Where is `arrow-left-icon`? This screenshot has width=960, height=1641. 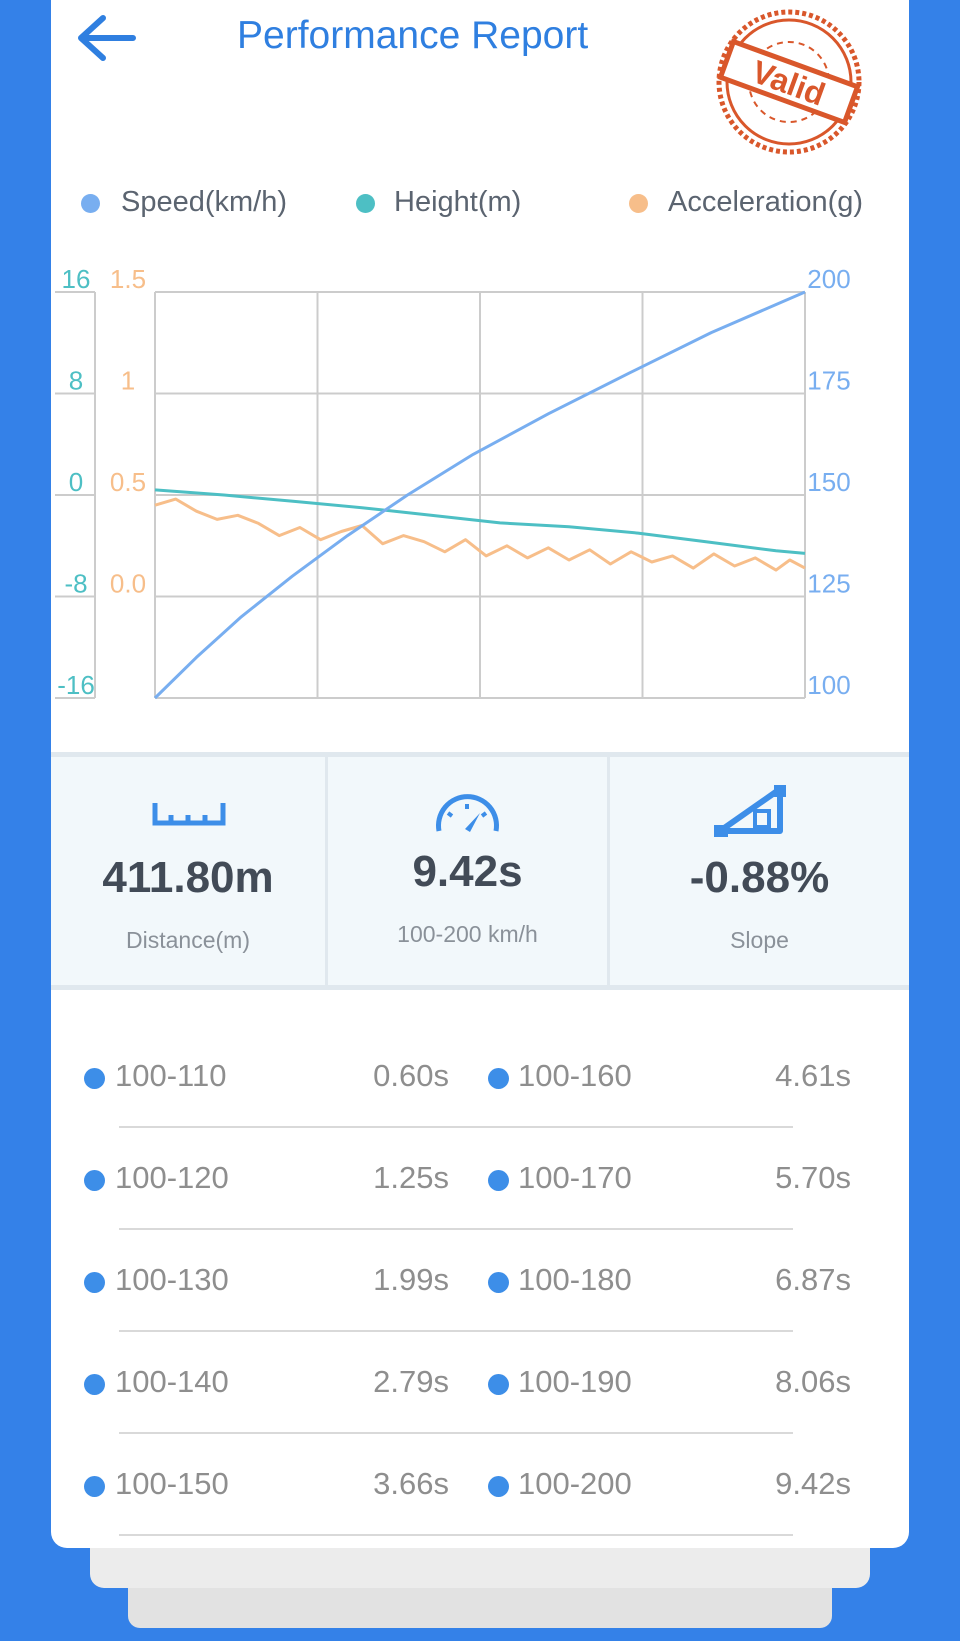
arrow-left-icon is located at coordinates (107, 38).